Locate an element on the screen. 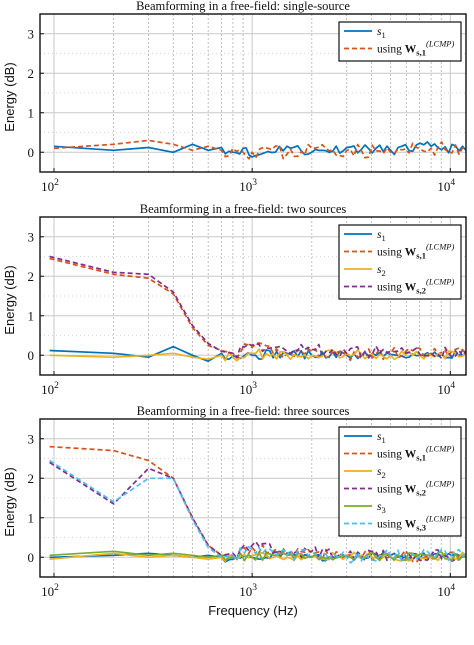  legend-entry-6: using Ws,3(LCMP) is located at coordinates (415, 523).